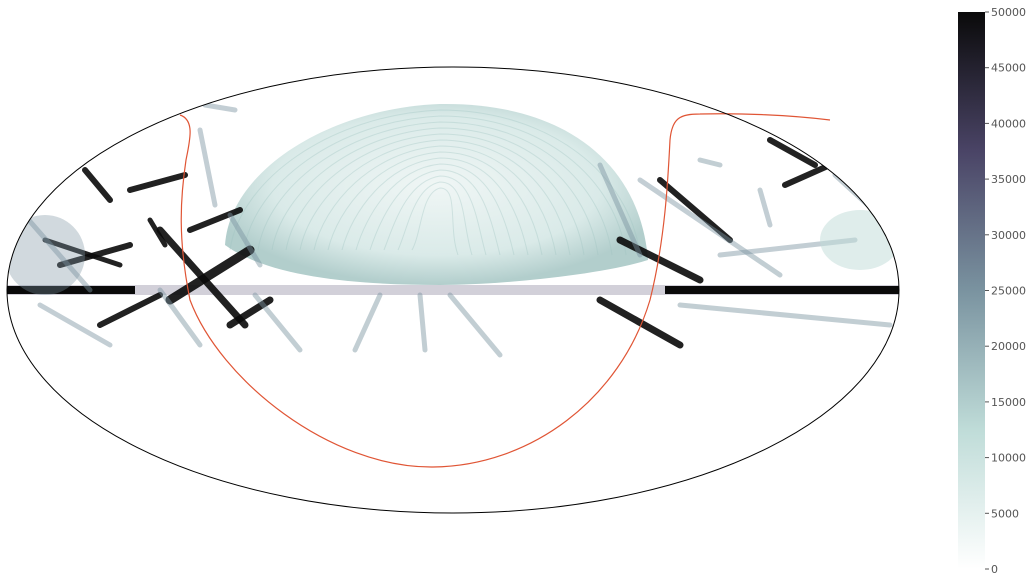 This screenshot has height=582, width=1029. I want to click on colorbar-tick-label: 40000, so click(1008, 123).